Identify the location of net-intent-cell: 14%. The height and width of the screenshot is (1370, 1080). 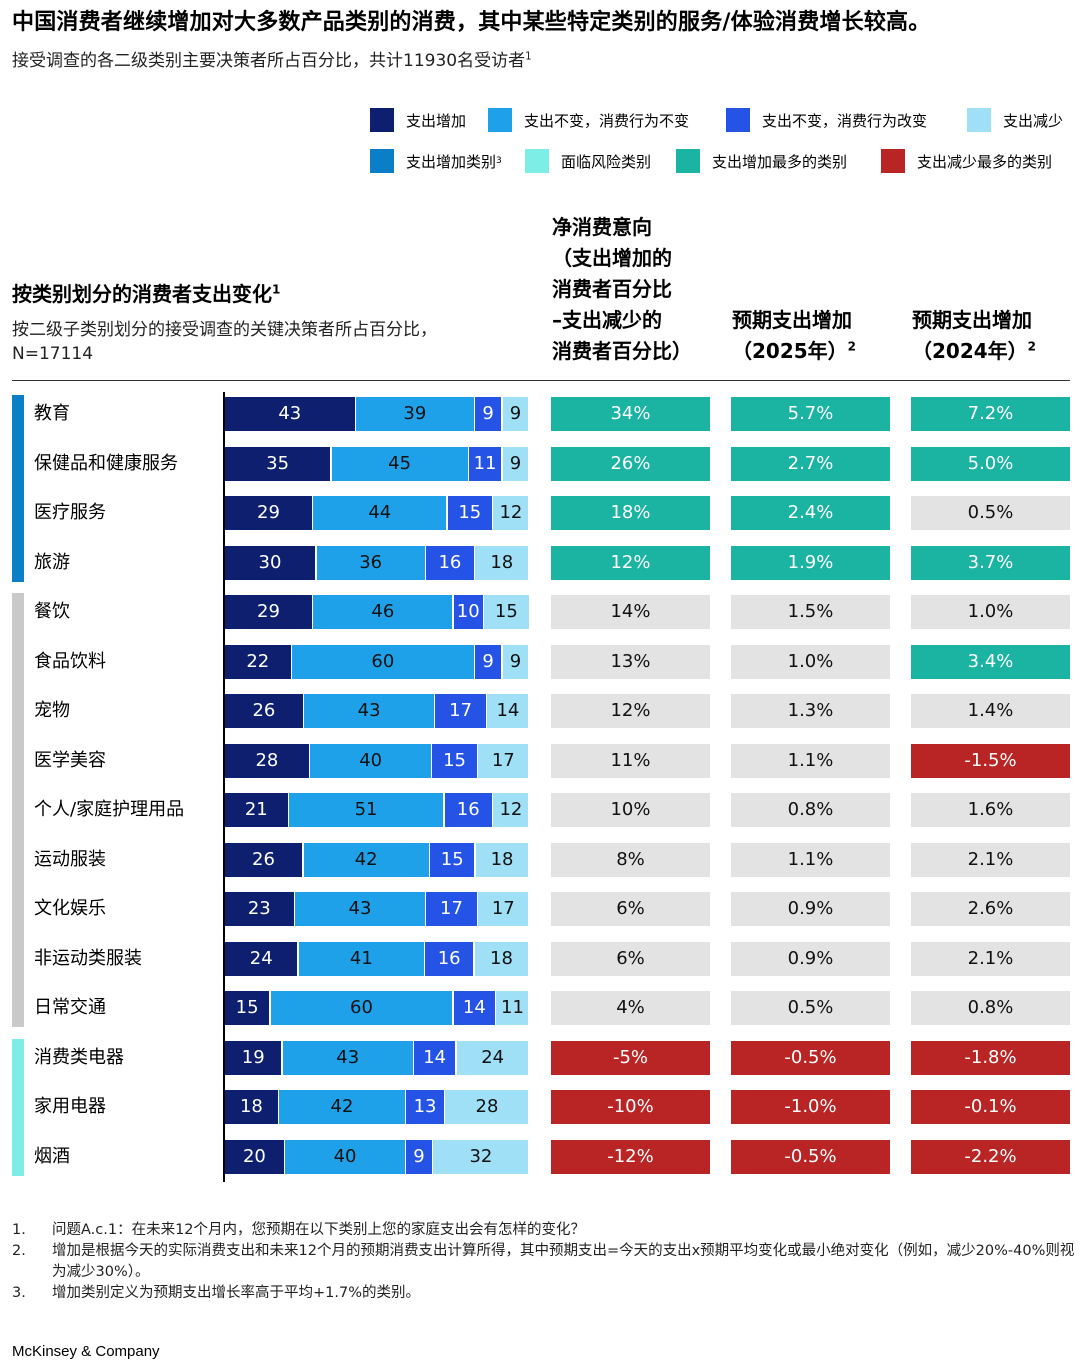
(630, 612).